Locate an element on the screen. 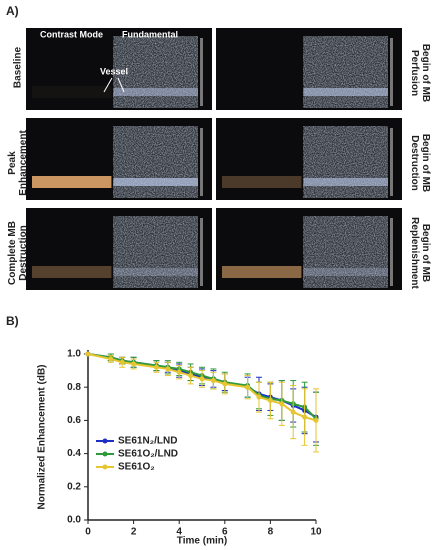 The width and height of the screenshot is (446, 550). y-tick-label: 0.0 is located at coordinates (74, 520).